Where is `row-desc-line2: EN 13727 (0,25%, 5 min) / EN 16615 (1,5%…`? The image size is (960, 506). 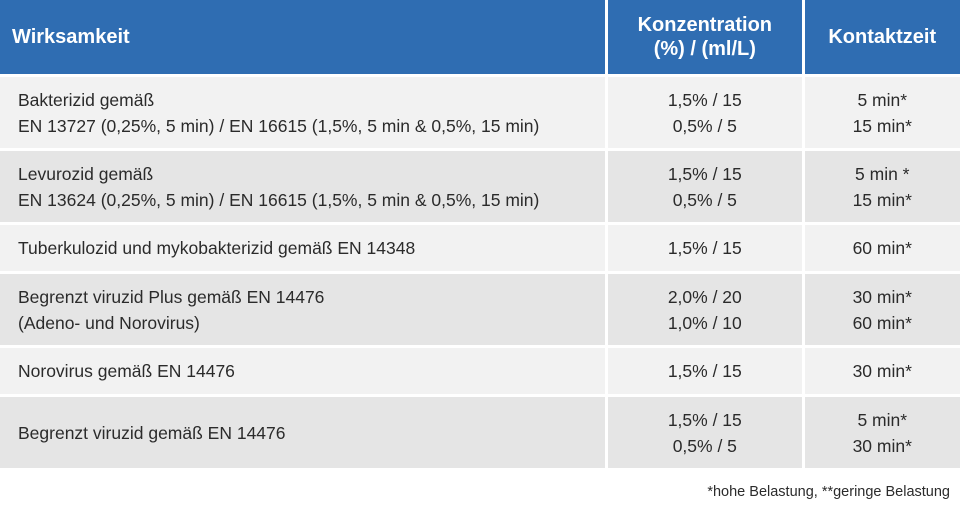
row-desc-line2: EN 13727 (0,25%, 5 min) / EN 16615 (1,5%… is located at coordinates (279, 125).